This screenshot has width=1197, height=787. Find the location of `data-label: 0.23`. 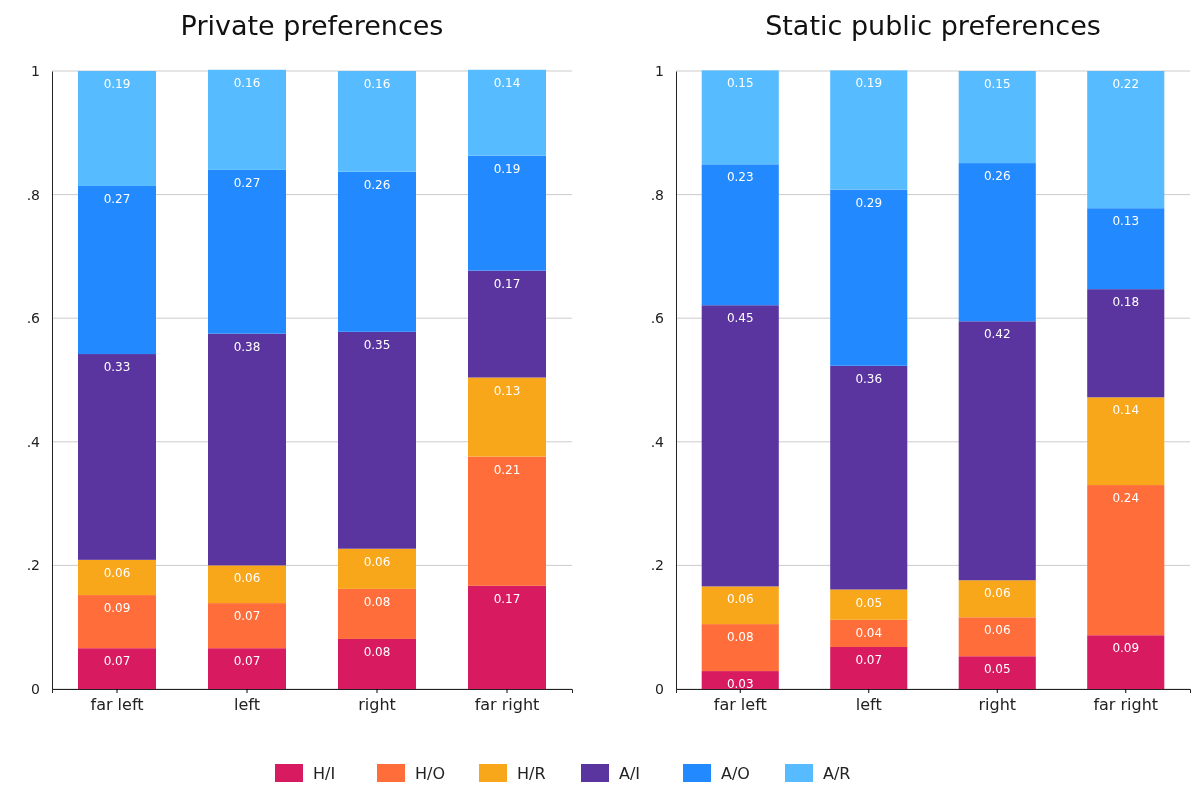

data-label: 0.23 is located at coordinates (740, 177).